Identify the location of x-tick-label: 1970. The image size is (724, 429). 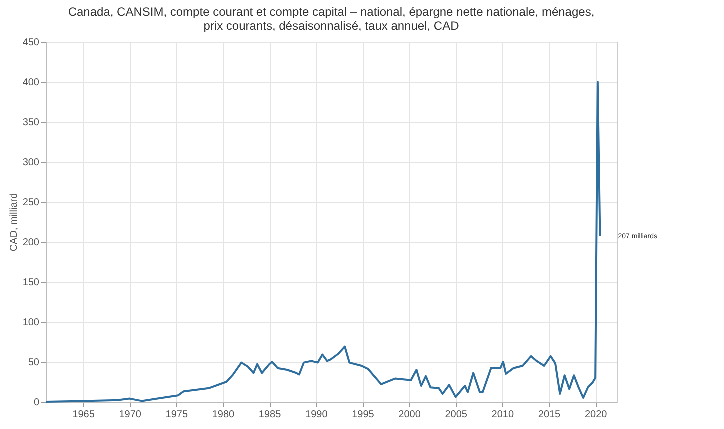
(130, 415).